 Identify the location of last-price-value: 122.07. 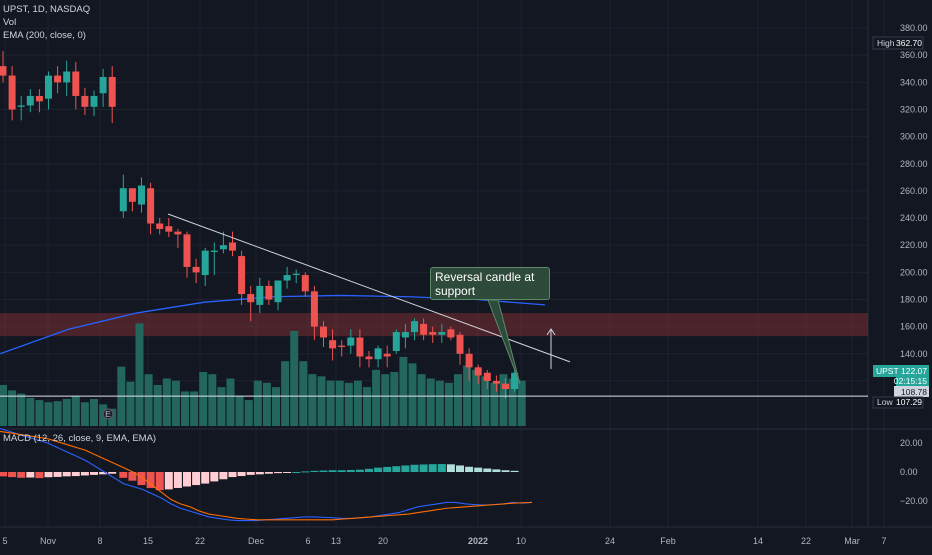
(914, 371).